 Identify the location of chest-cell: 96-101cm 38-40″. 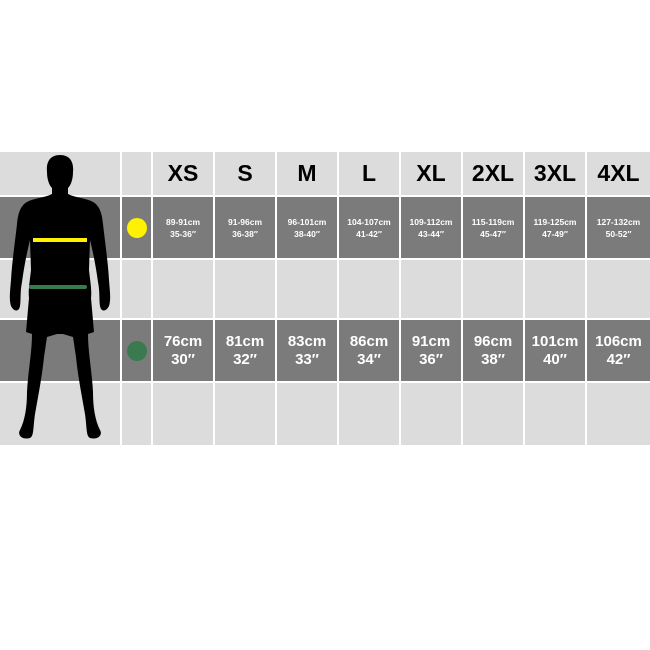
(307, 227).